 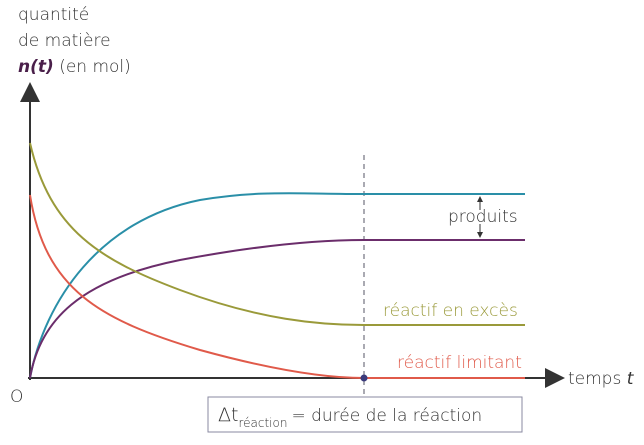 I want to click on origin: O, so click(x=16, y=397).